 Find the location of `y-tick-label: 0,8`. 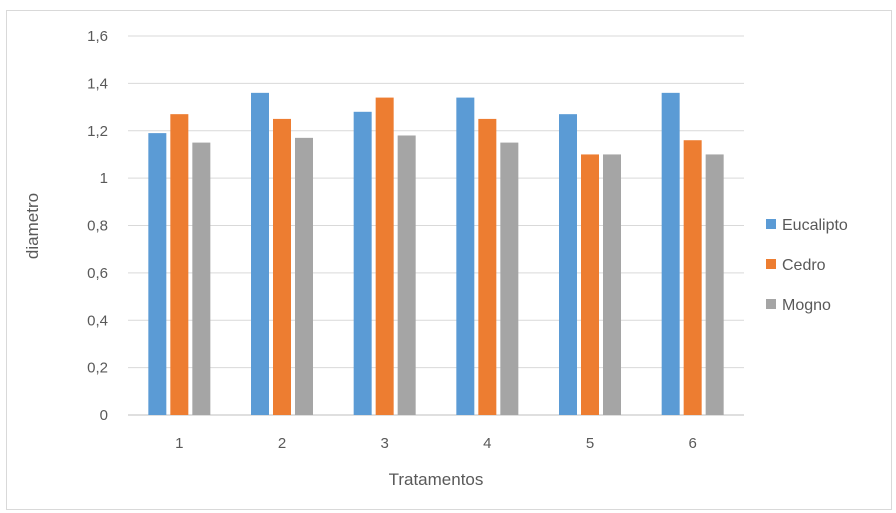

y-tick-label: 0,8 is located at coordinates (97, 226).